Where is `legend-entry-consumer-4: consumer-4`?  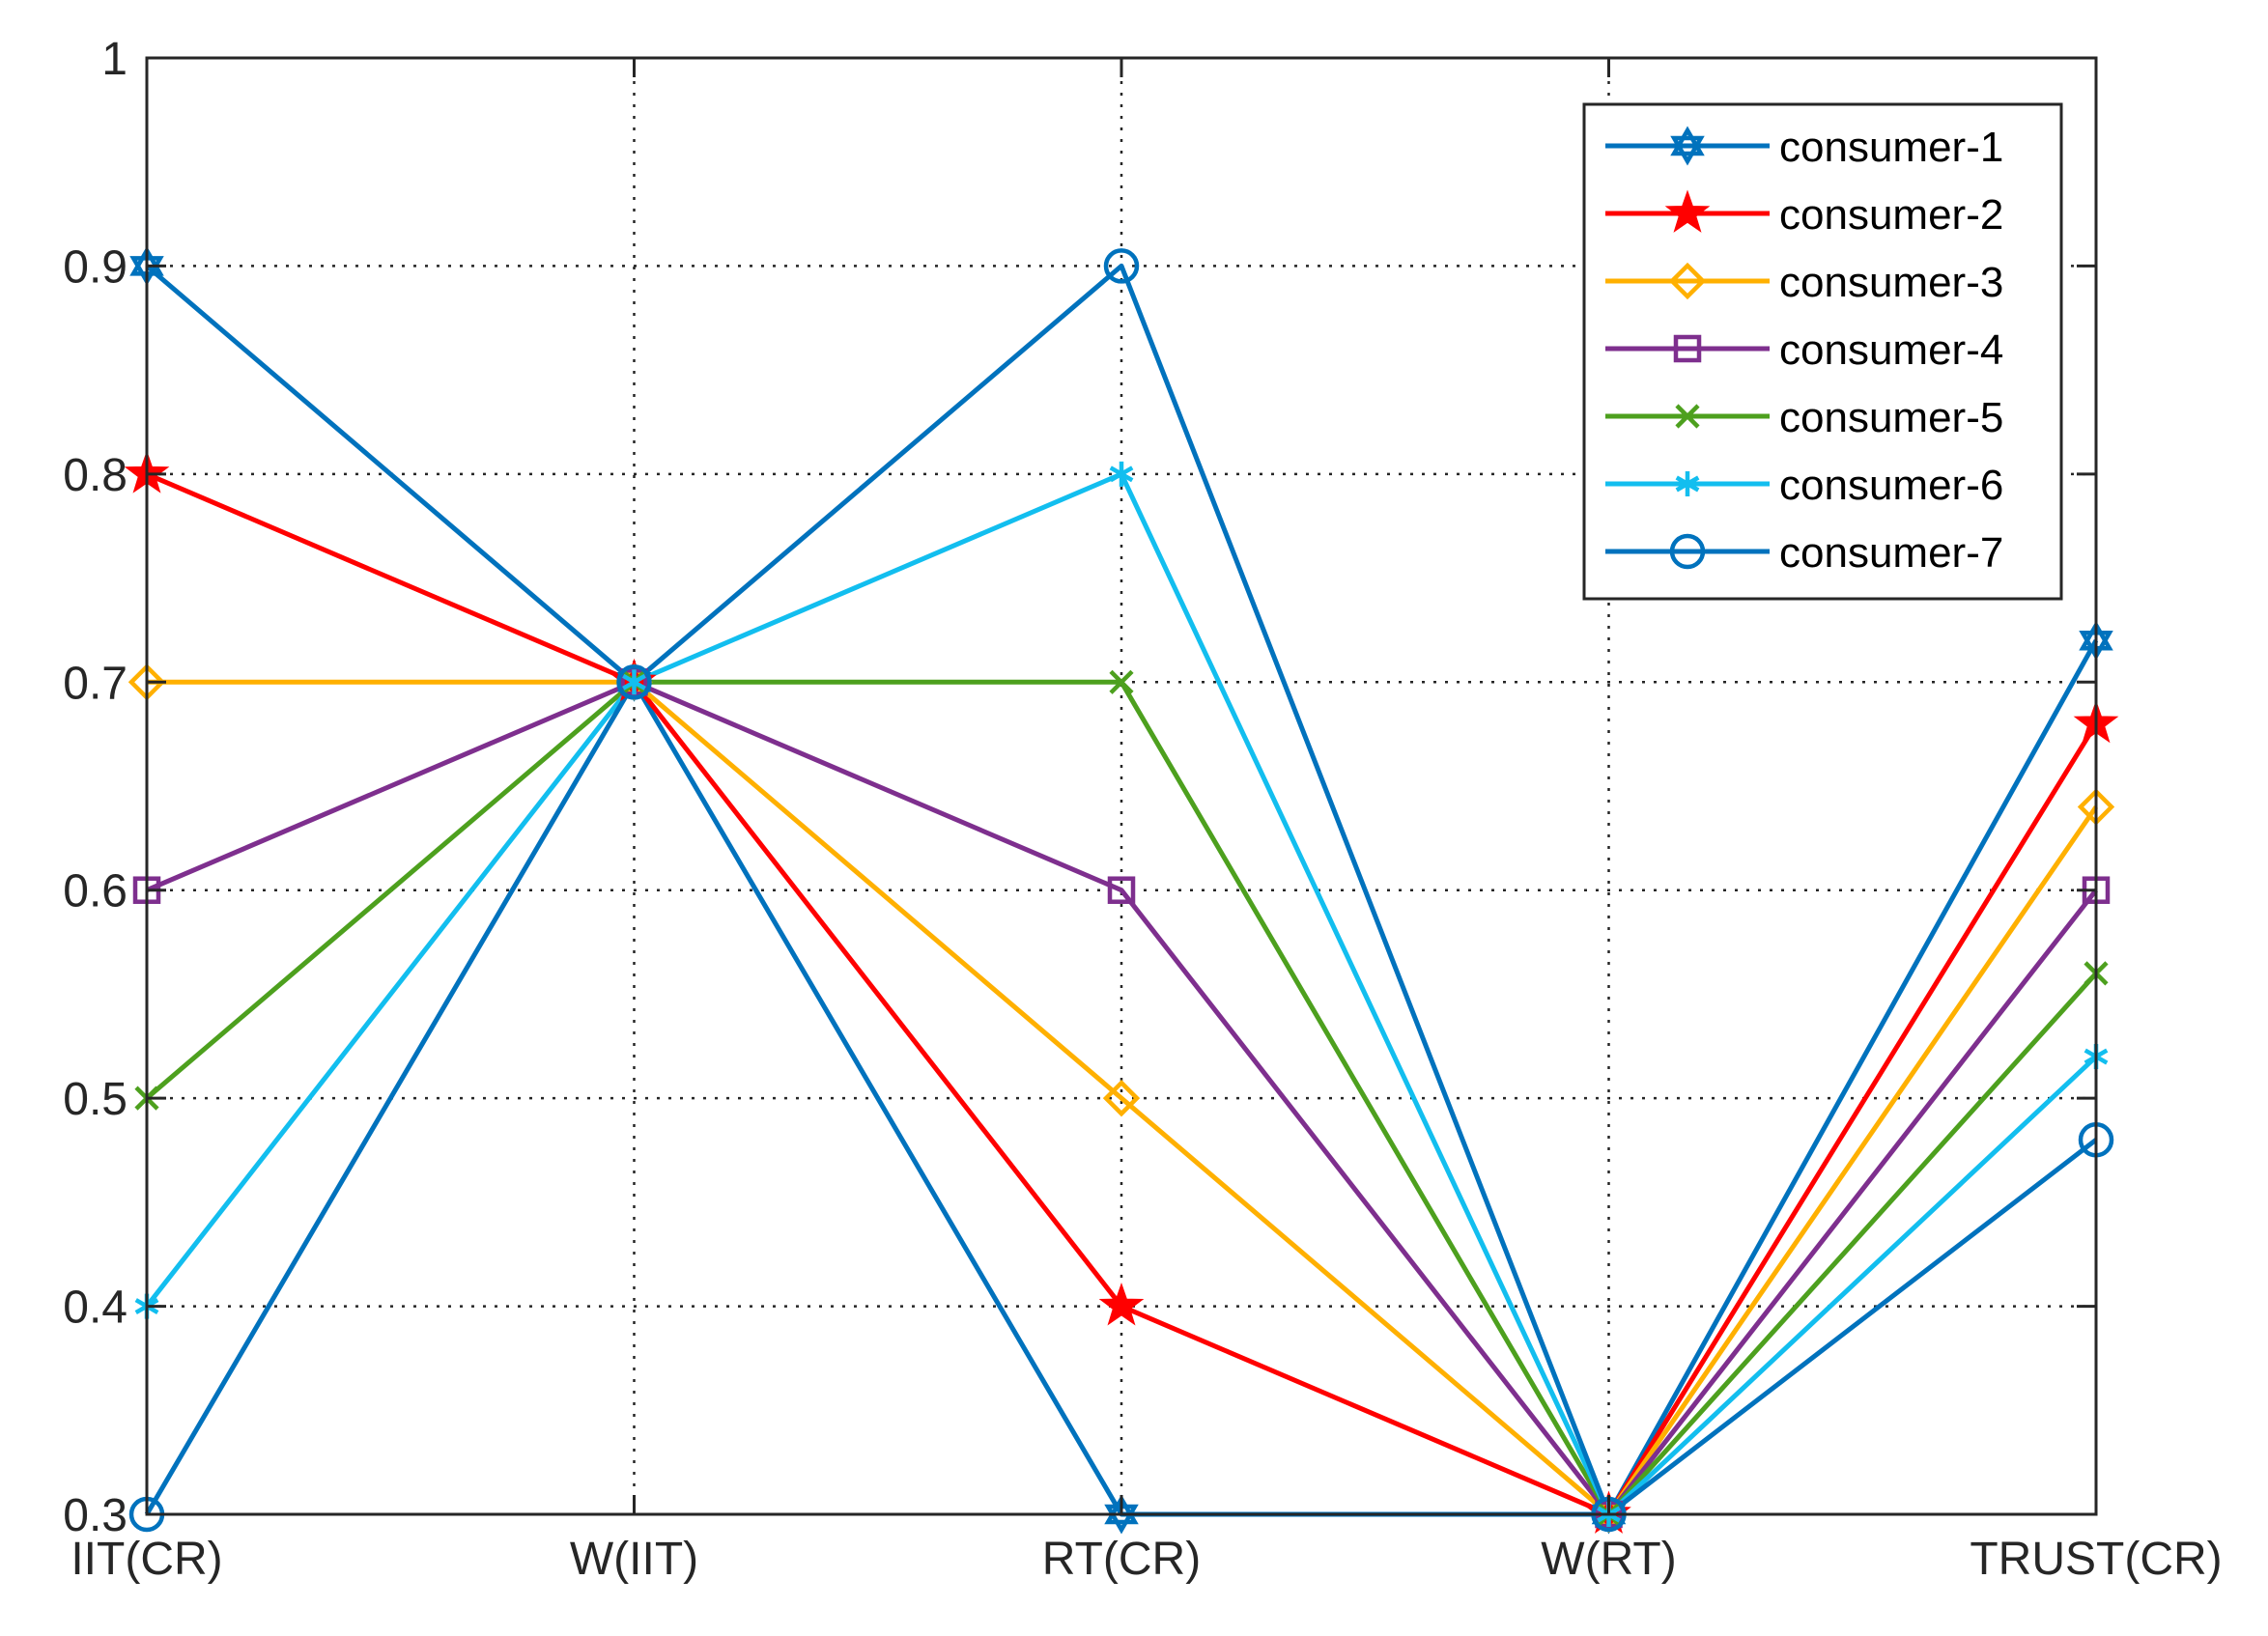
legend-entry-consumer-4: consumer-4 is located at coordinates (1804, 350).